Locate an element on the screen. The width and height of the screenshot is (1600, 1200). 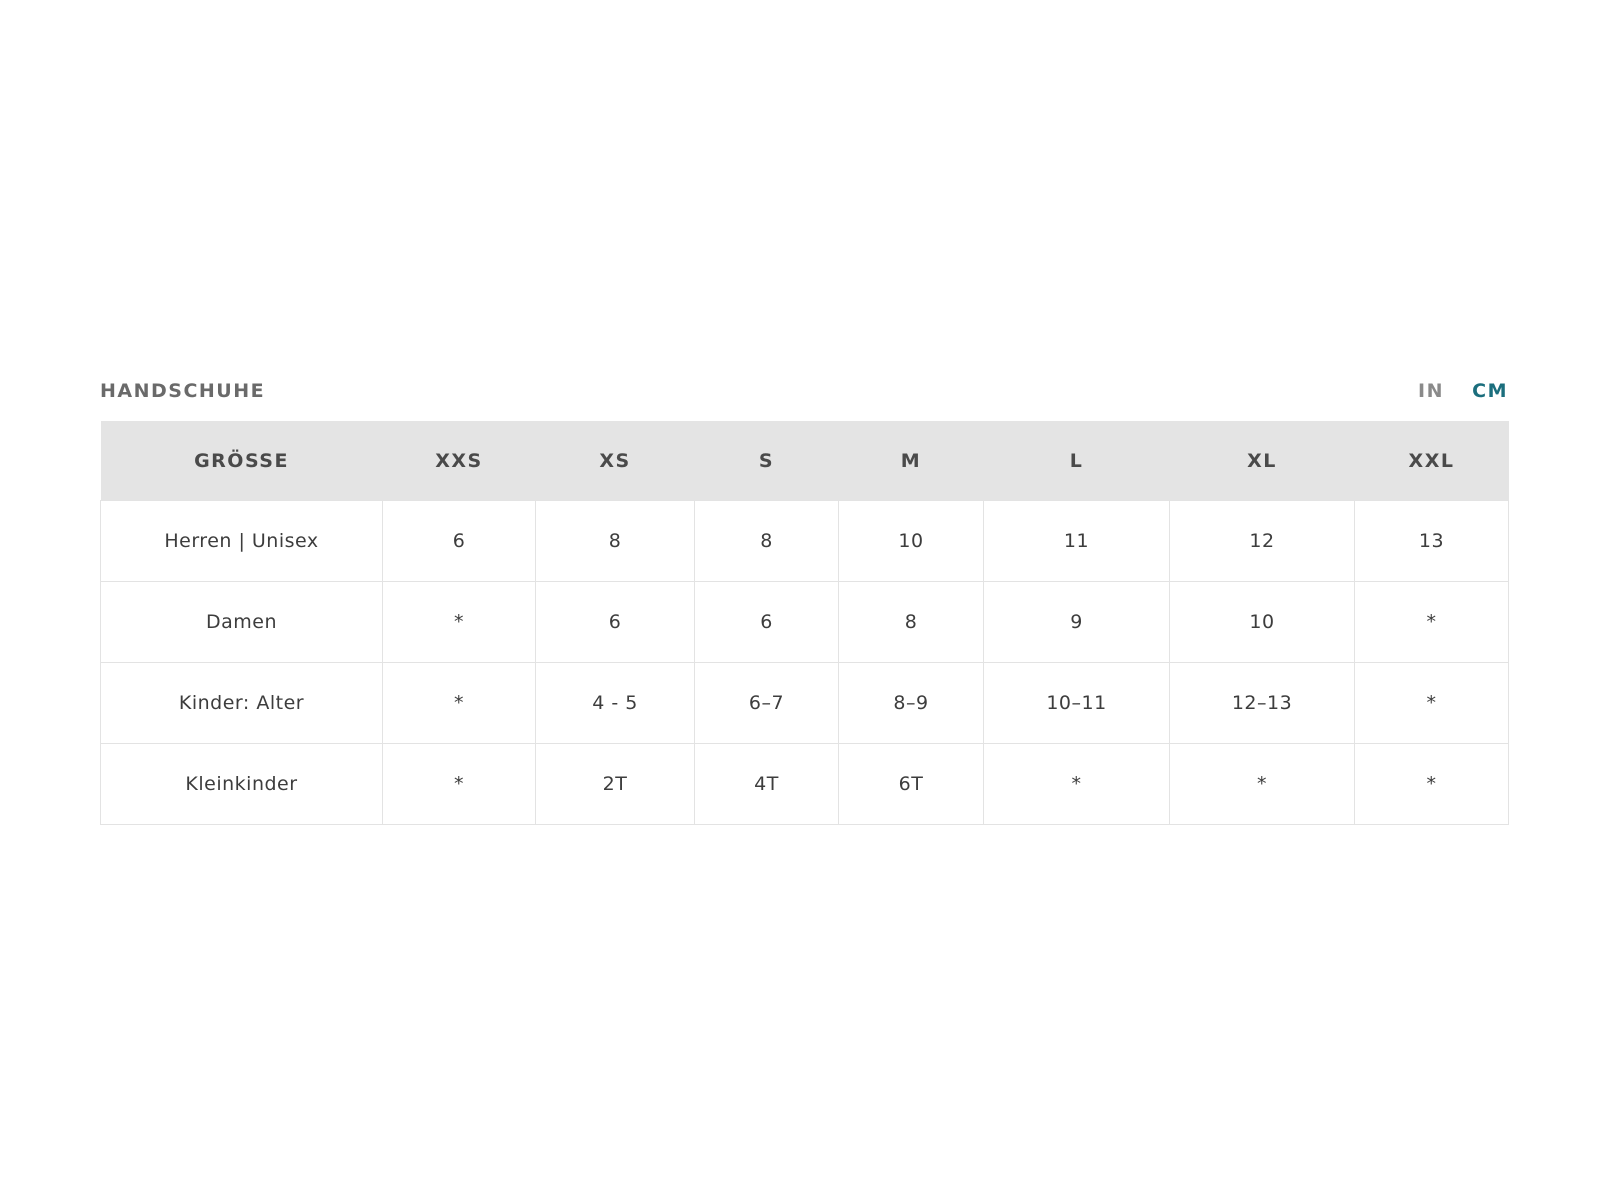
header-l: L is located at coordinates (1076, 461).